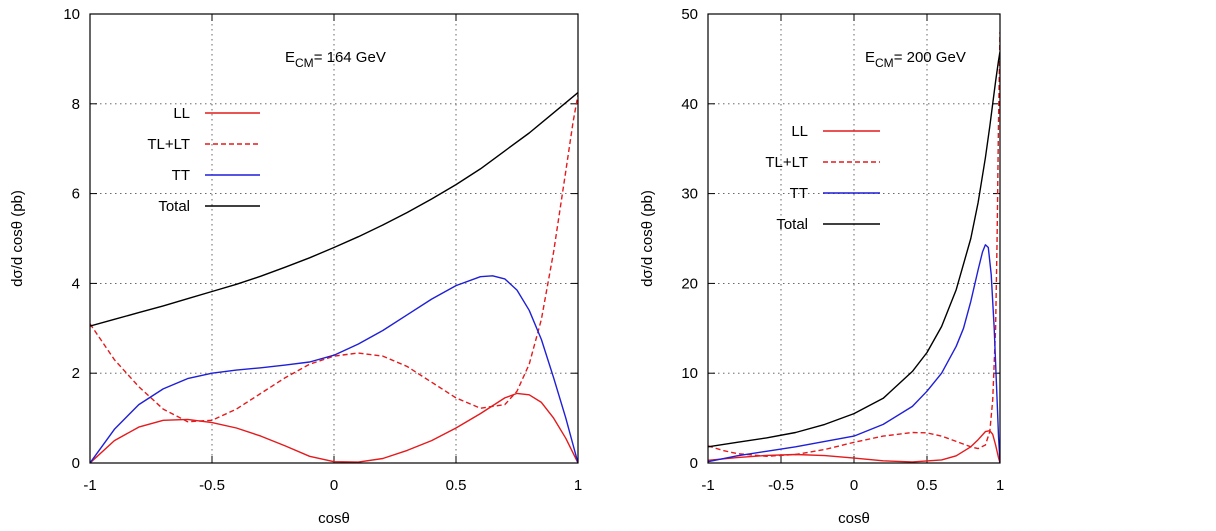 Image resolution: width=1216 pixels, height=531 pixels. Describe the element at coordinates (335, 59) in the screenshot. I see `energy-annotation: ECM= 164 GeV` at that location.